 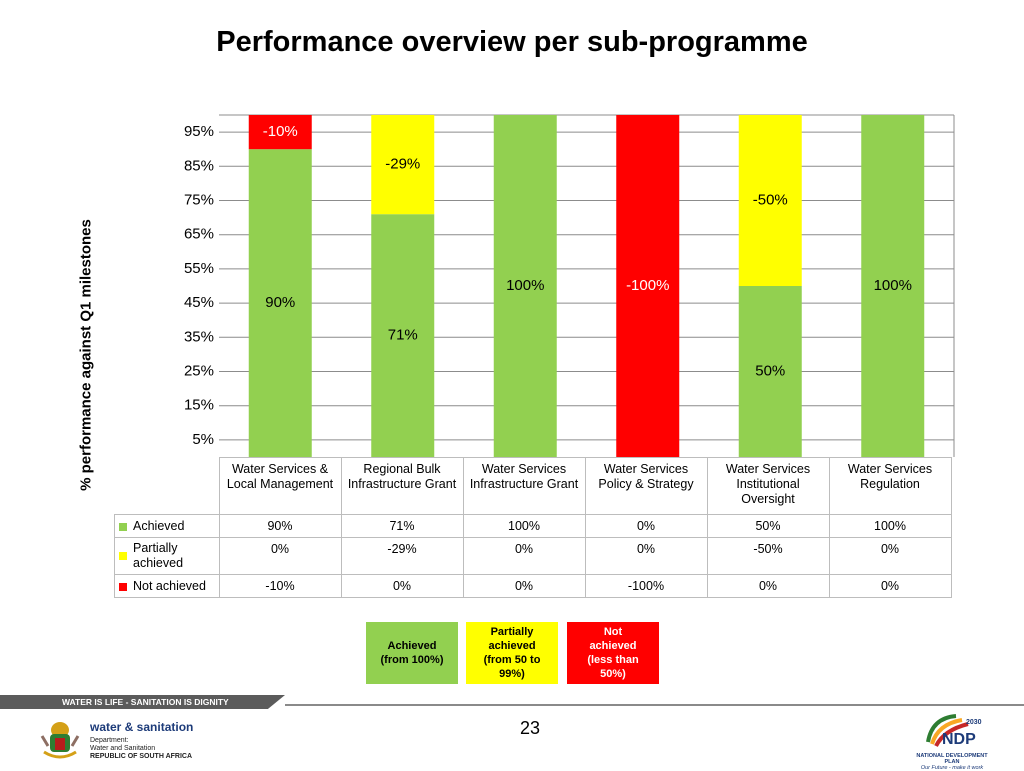 I want to click on table-cell: 90%, so click(x=280, y=526).